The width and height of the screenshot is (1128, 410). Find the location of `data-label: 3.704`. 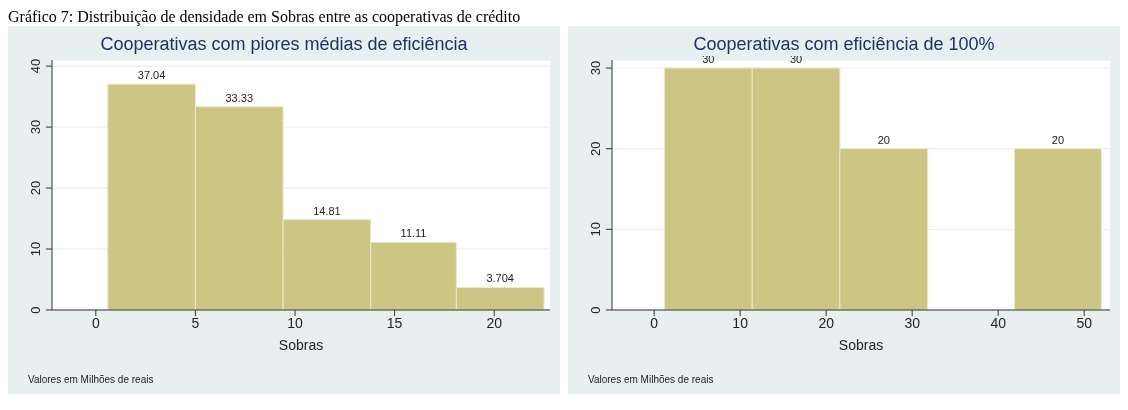

data-label: 3.704 is located at coordinates (500, 278).